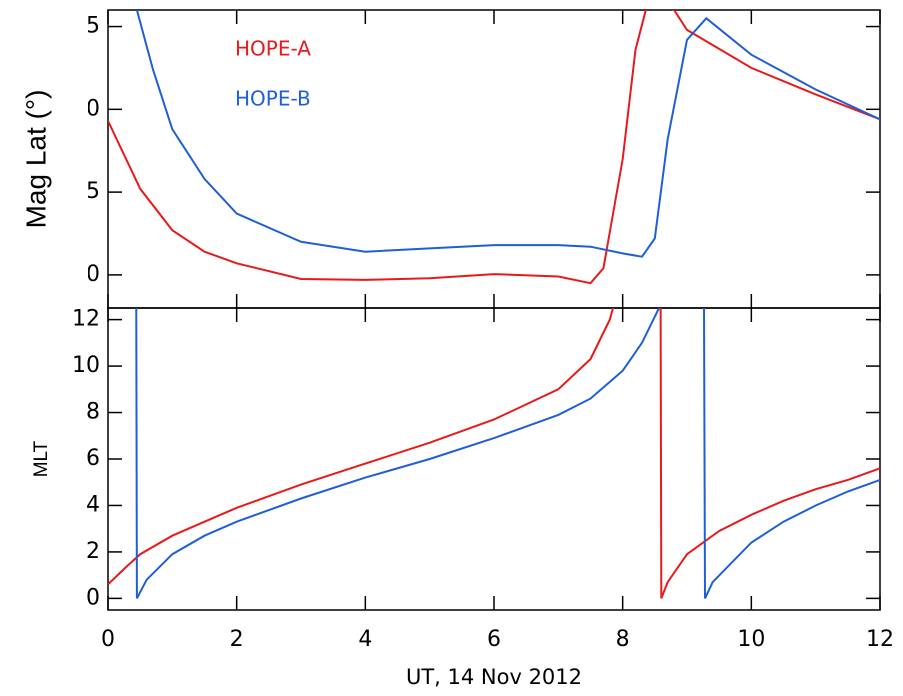  What do you see at coordinates (93, 191) in the screenshot?
I see `y-tick-label: 5` at bounding box center [93, 191].